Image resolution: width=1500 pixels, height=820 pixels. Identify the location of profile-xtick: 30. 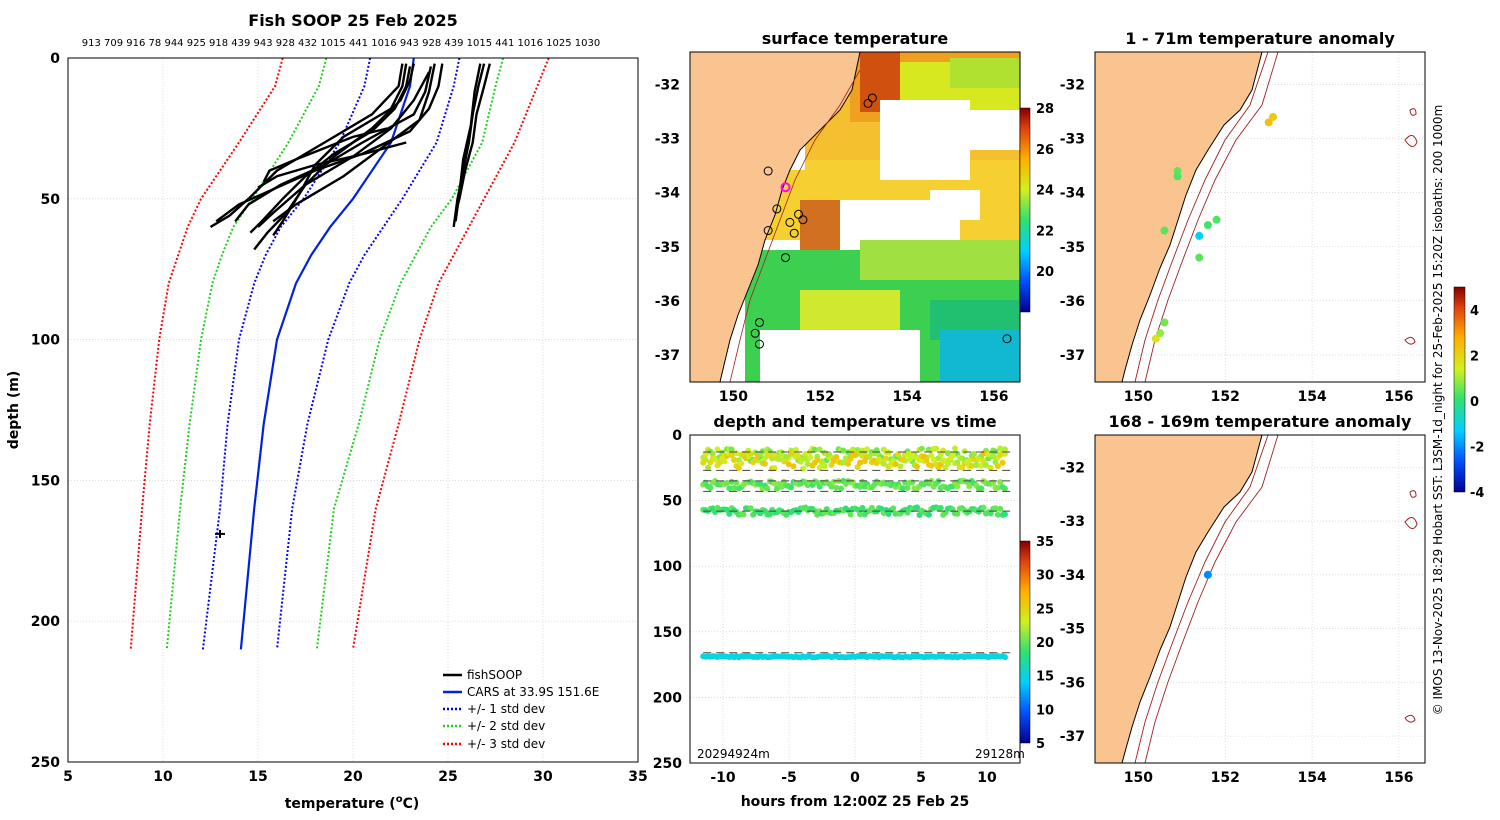
(543, 777).